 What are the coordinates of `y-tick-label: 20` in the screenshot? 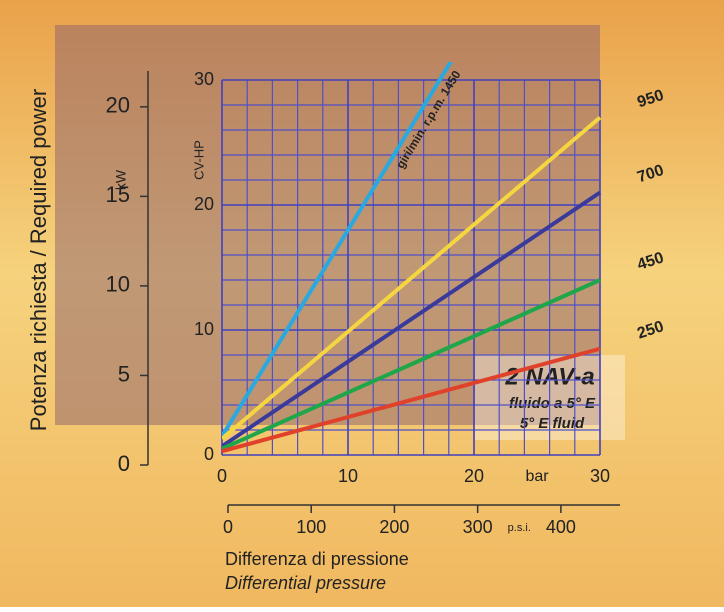 It's located at (204, 204).